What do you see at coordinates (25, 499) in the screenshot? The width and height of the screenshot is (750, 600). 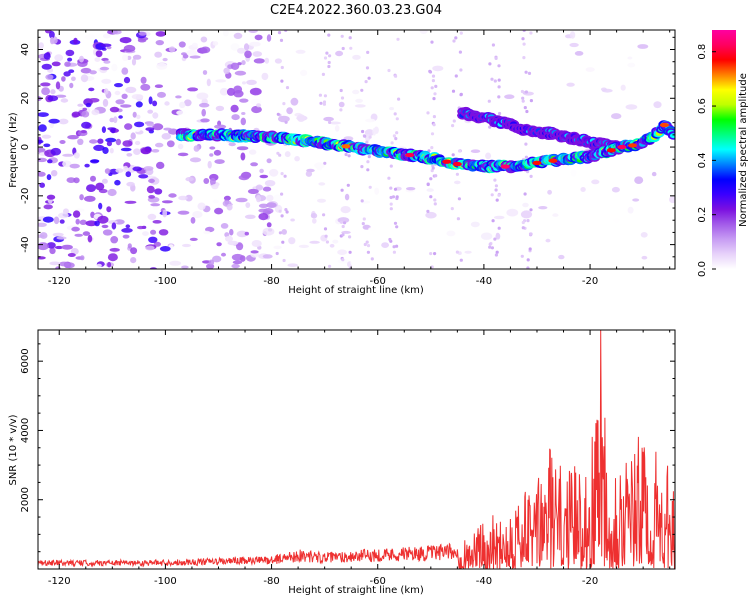 I see `y-tick-label: 2000` at bounding box center [25, 499].